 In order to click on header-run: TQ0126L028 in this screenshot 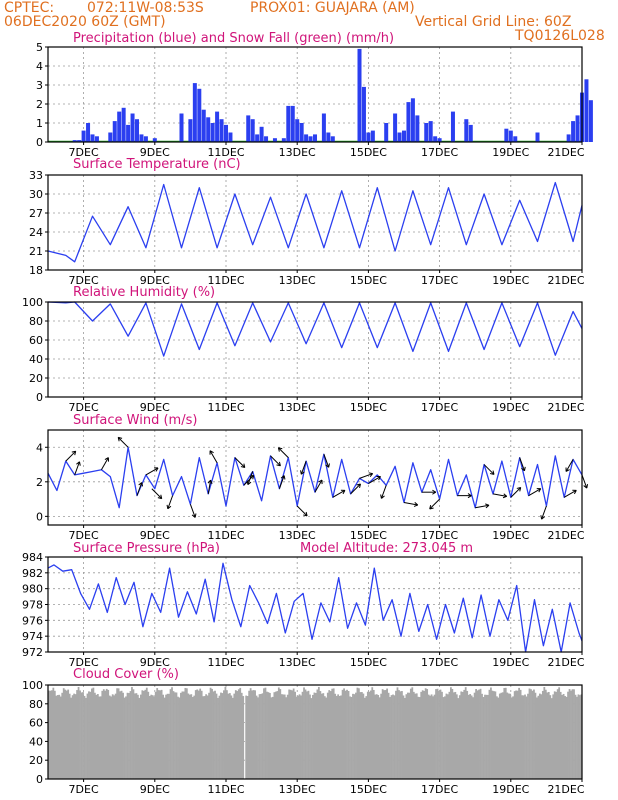, I will do `click(559, 36)`.